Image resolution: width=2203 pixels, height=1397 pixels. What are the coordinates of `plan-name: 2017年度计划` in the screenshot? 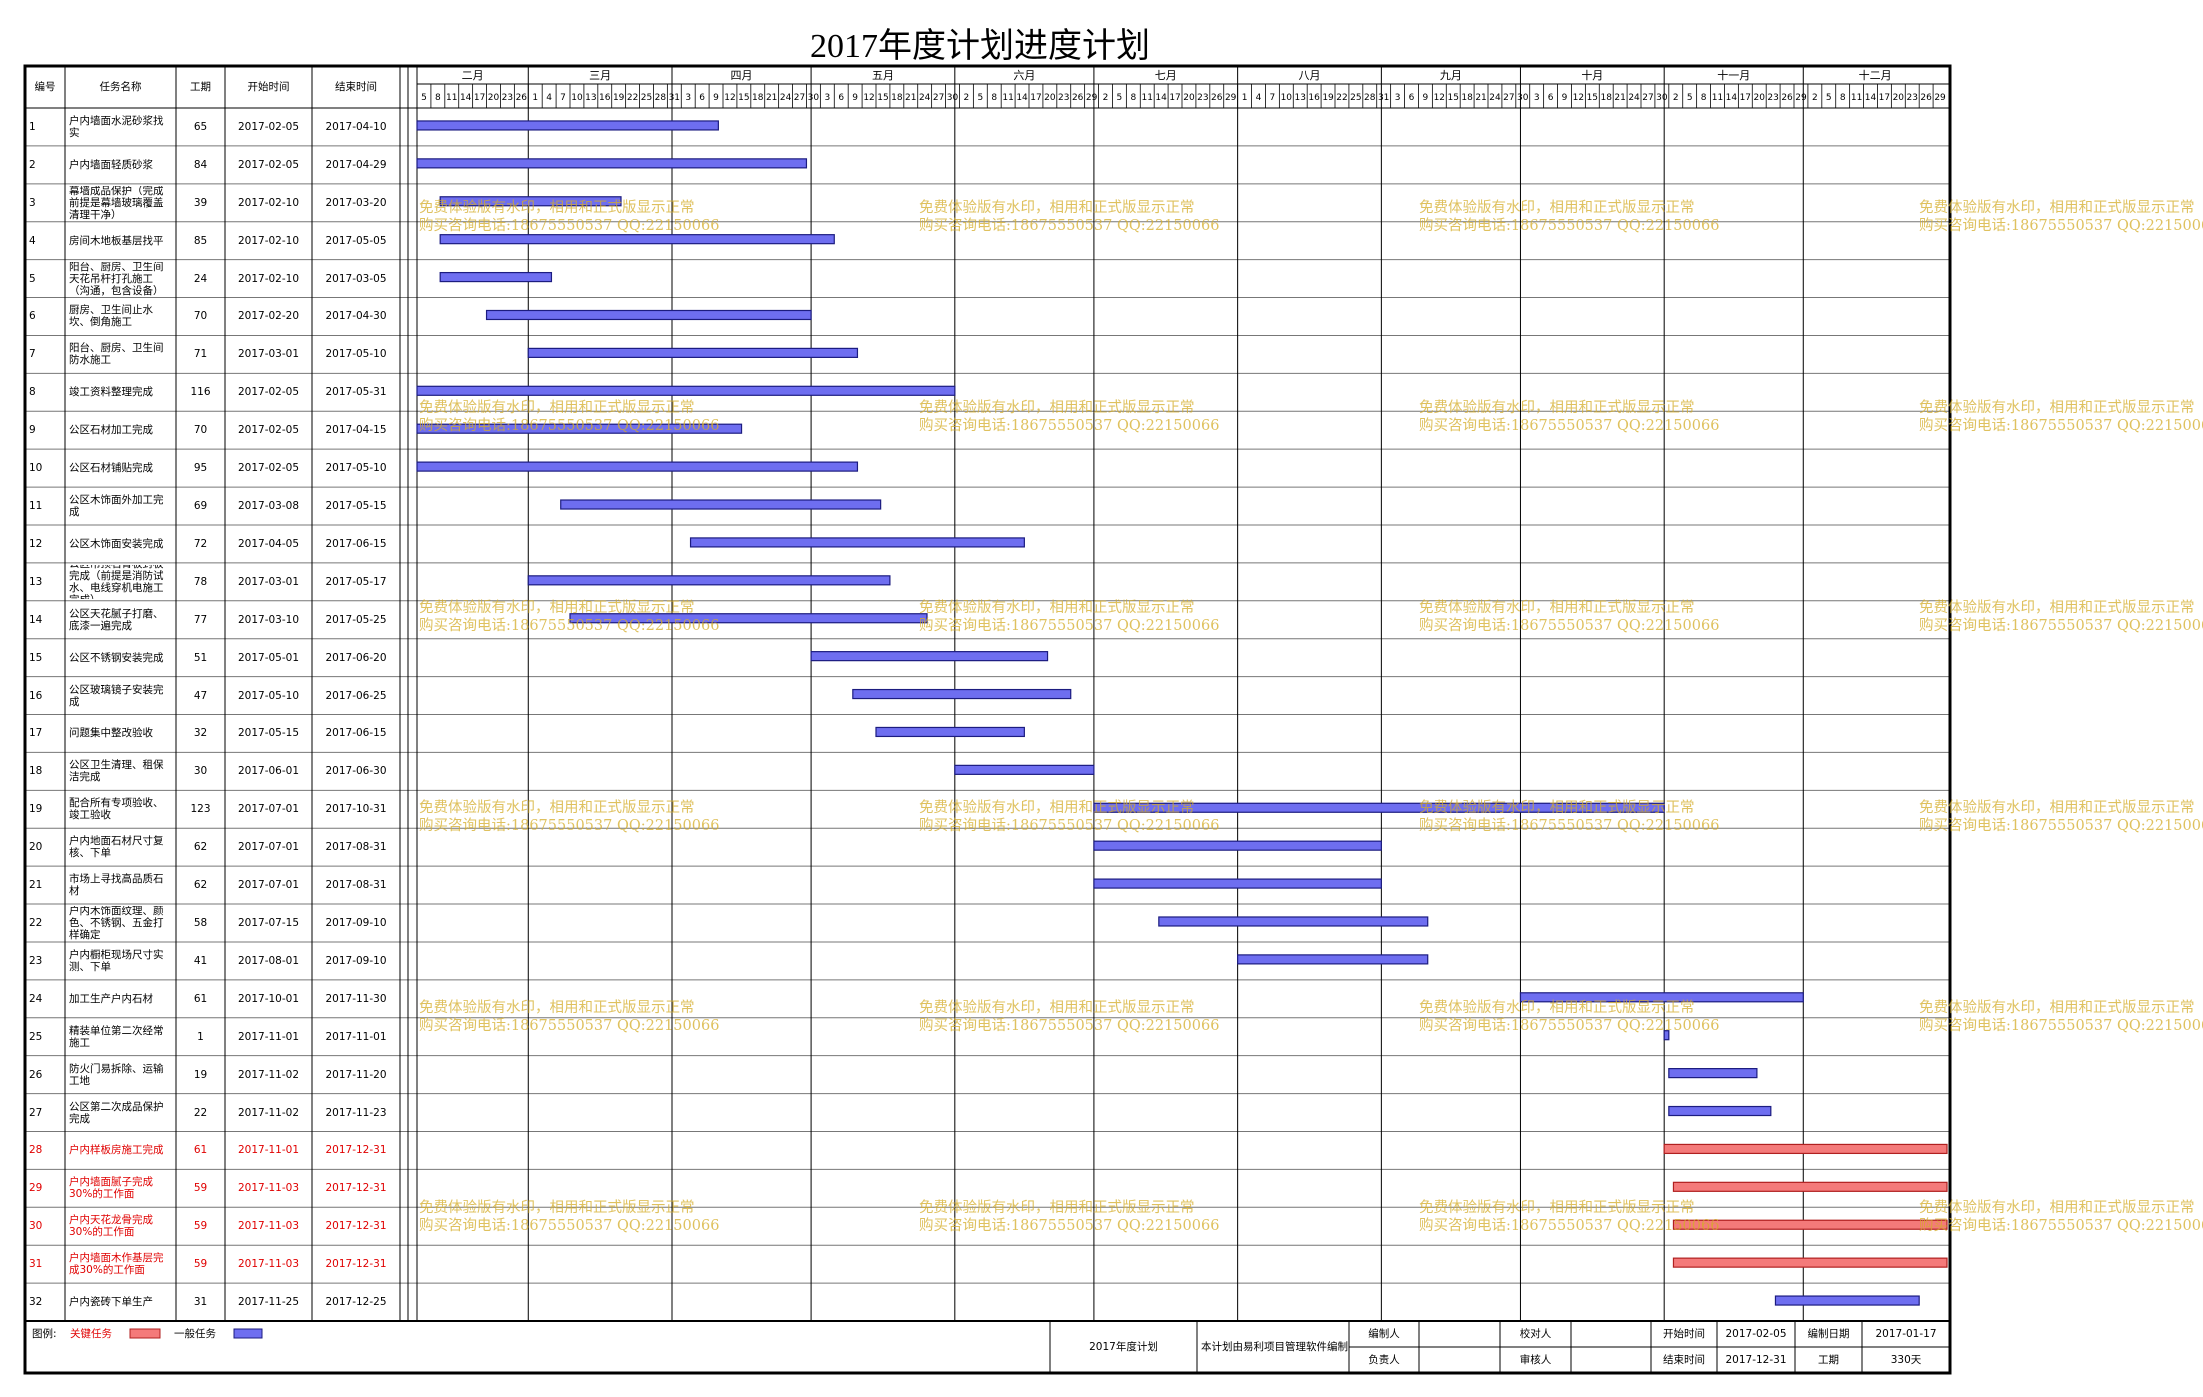 It's located at (1123, 1347).